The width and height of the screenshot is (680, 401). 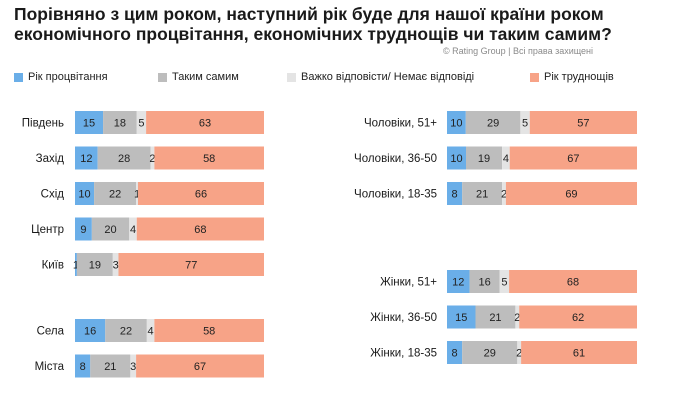 I want to click on bar-segment-same-g1-r0, so click(x=126, y=330).